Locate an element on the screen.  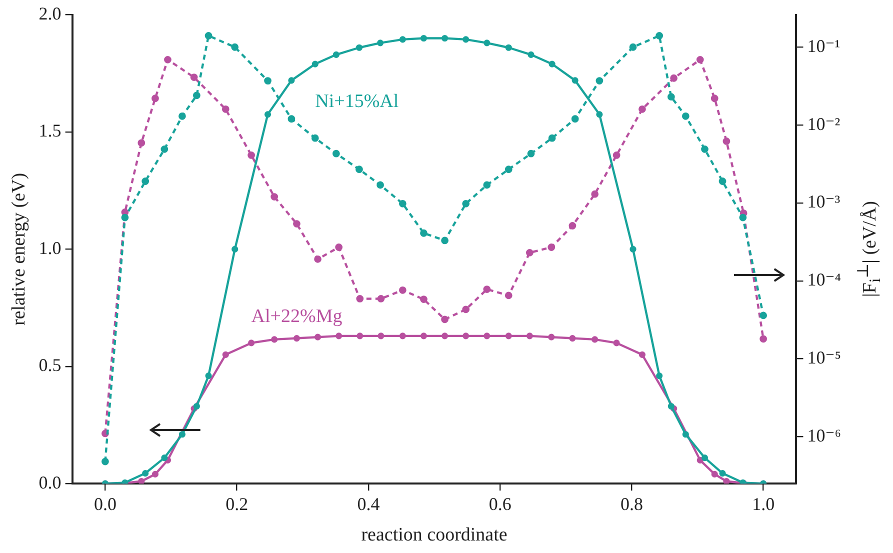
y-tick-label: 0.5 is located at coordinates (50, 365).